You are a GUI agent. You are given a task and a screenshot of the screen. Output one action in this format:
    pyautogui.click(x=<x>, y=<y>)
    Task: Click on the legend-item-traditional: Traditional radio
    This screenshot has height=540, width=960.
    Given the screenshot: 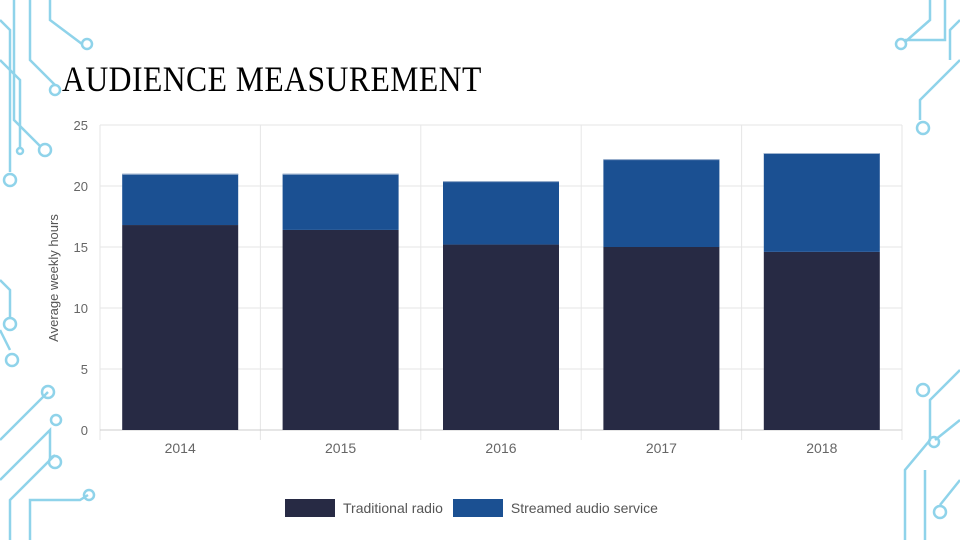 What is the action you would take?
    pyautogui.click(x=364, y=508)
    